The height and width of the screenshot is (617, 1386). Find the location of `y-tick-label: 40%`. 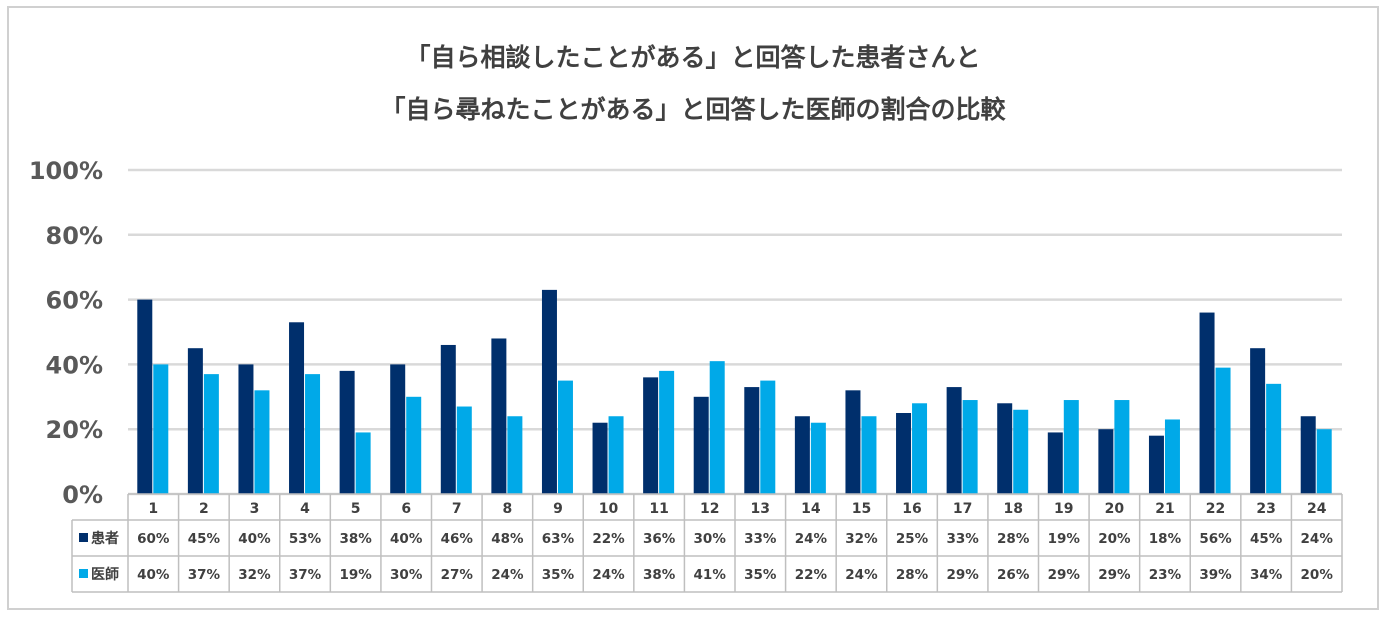

y-tick-label: 40% is located at coordinates (74, 365).